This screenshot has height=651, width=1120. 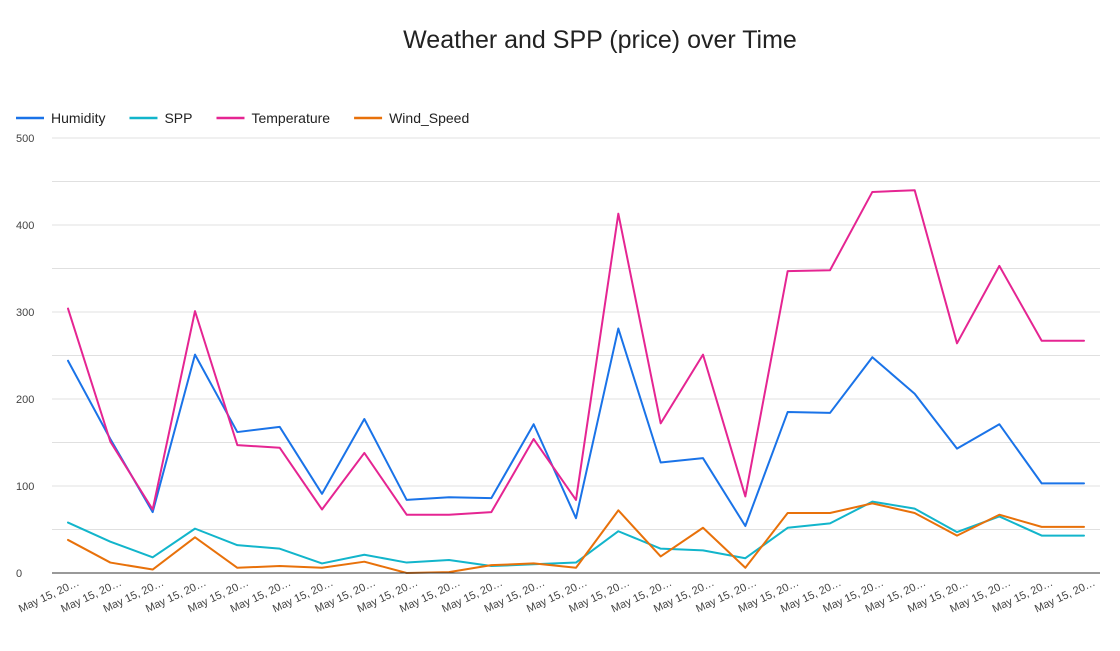 I want to click on legend: Humidity SPP Temperature Wind_Speed, so click(x=242, y=118).